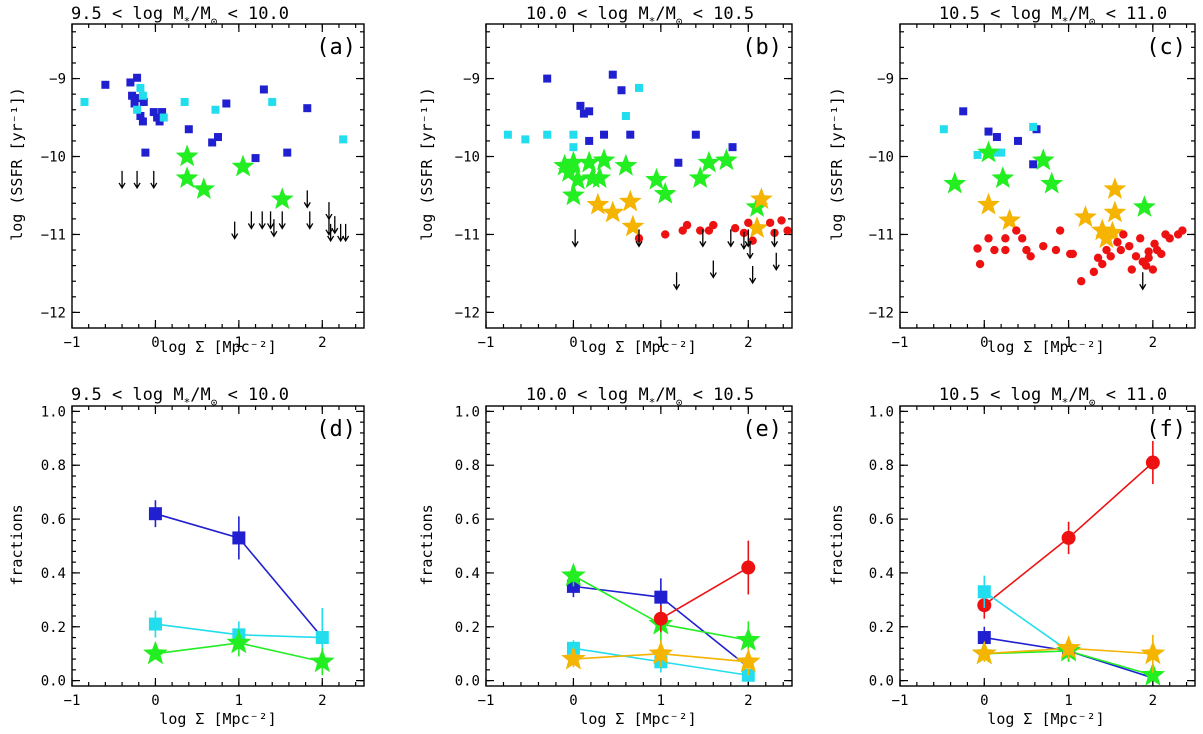 This screenshot has width=1203, height=734. I want to click on panel-b-ylabel: log (SSFR [yr⁻¹]), so click(427, 164).